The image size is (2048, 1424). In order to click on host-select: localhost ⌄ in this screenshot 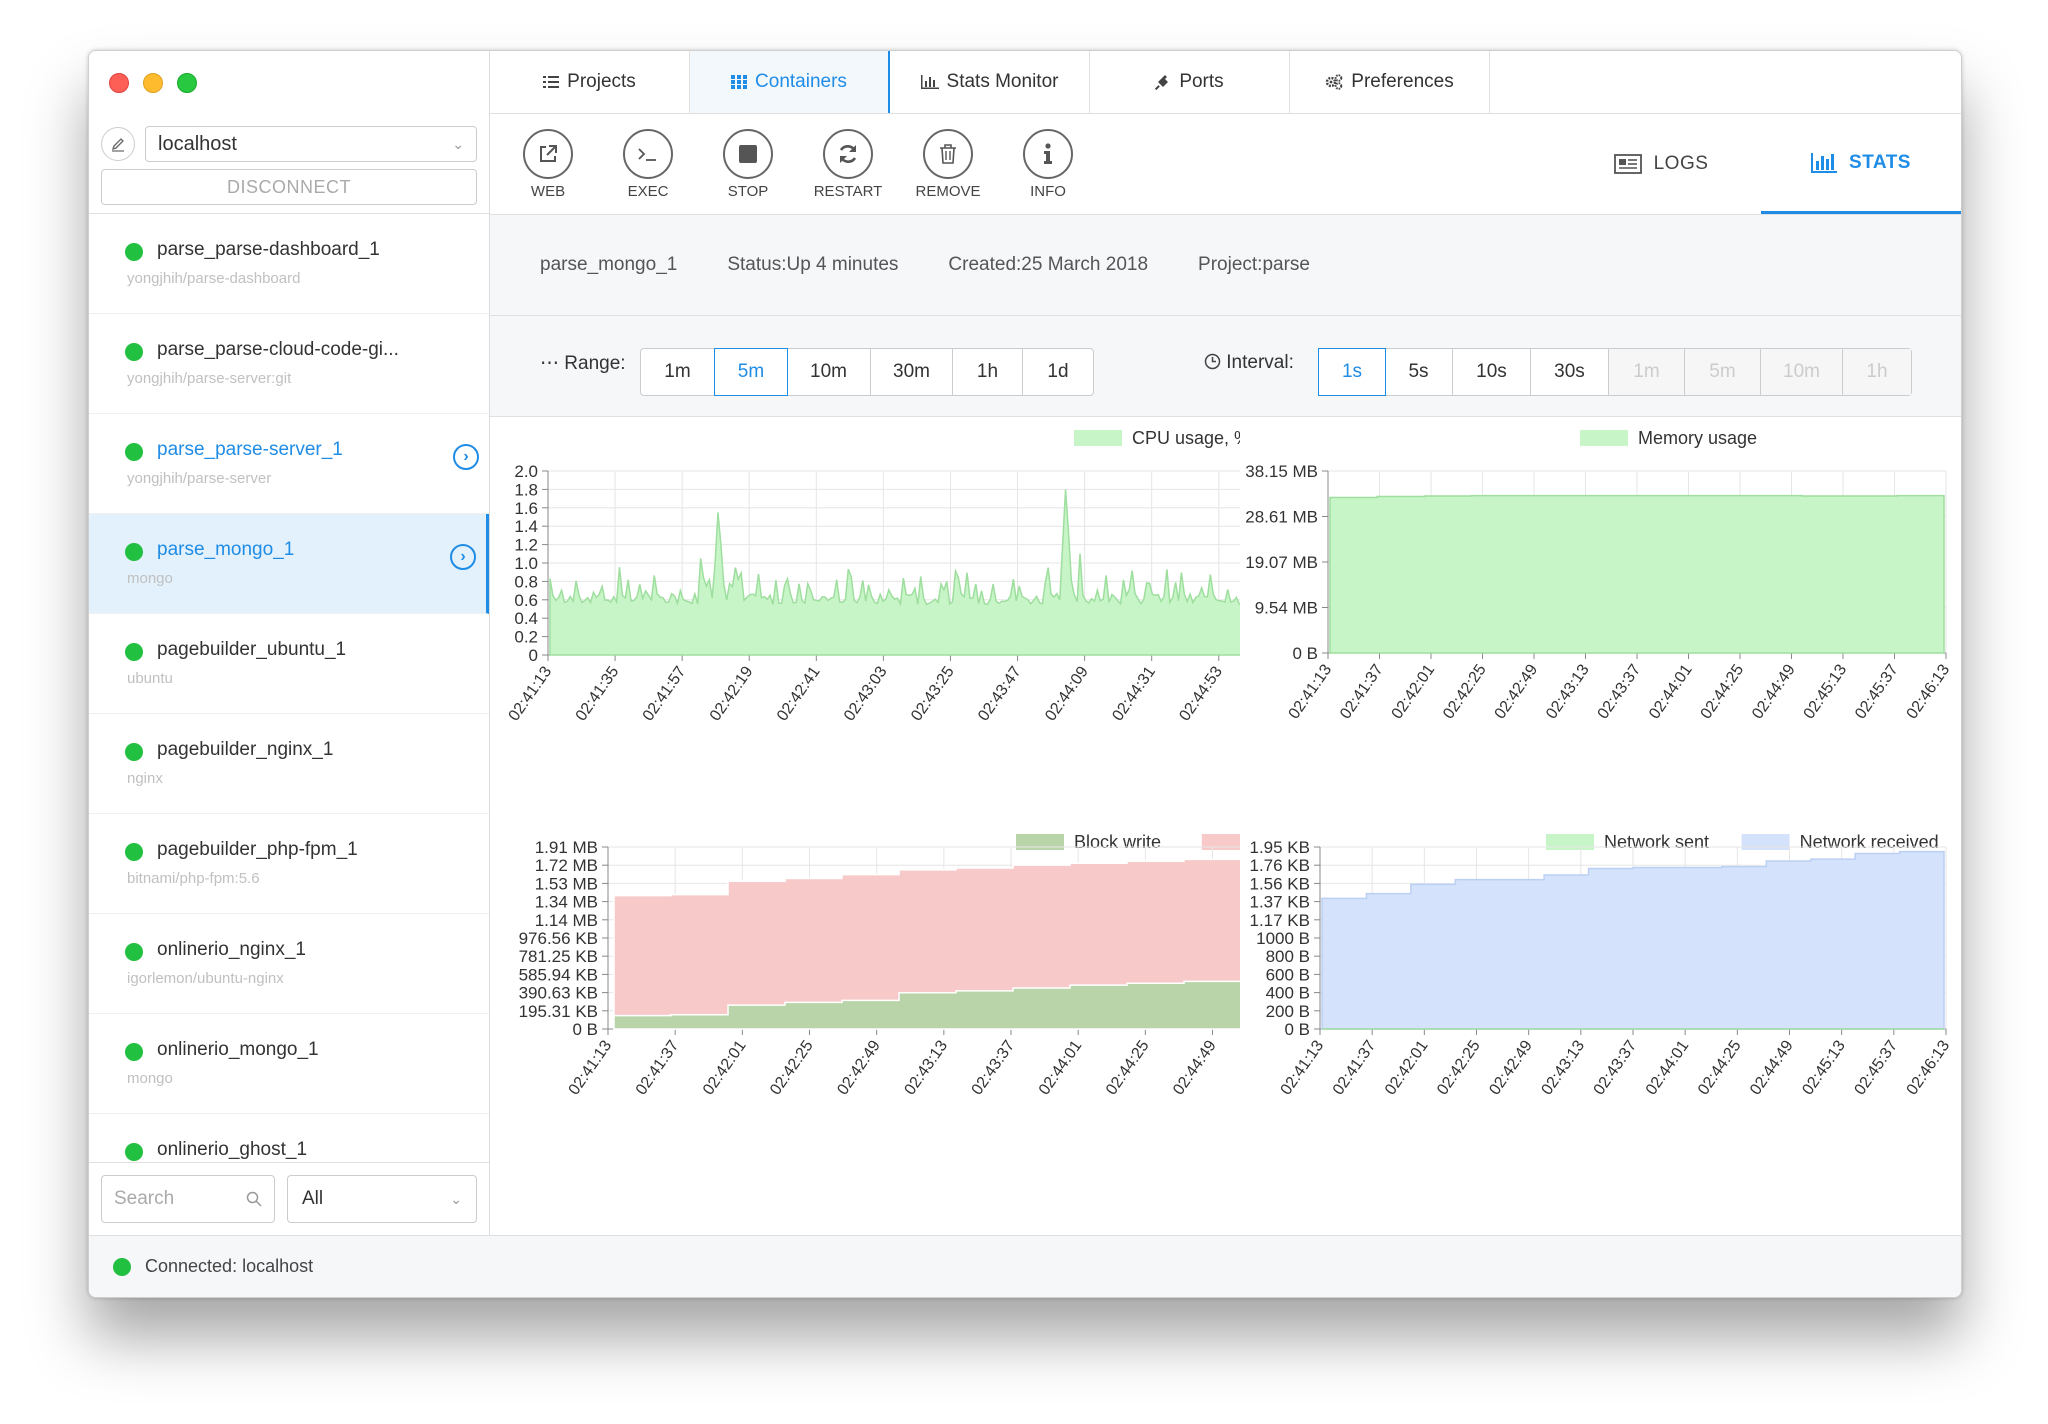, I will do `click(311, 144)`.